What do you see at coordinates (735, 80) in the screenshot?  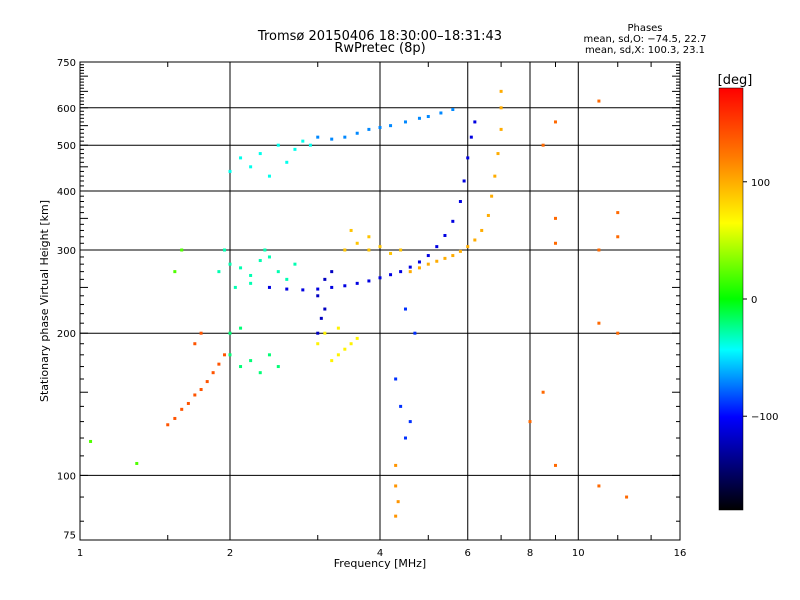 I see `colorbar-label: [deg]` at bounding box center [735, 80].